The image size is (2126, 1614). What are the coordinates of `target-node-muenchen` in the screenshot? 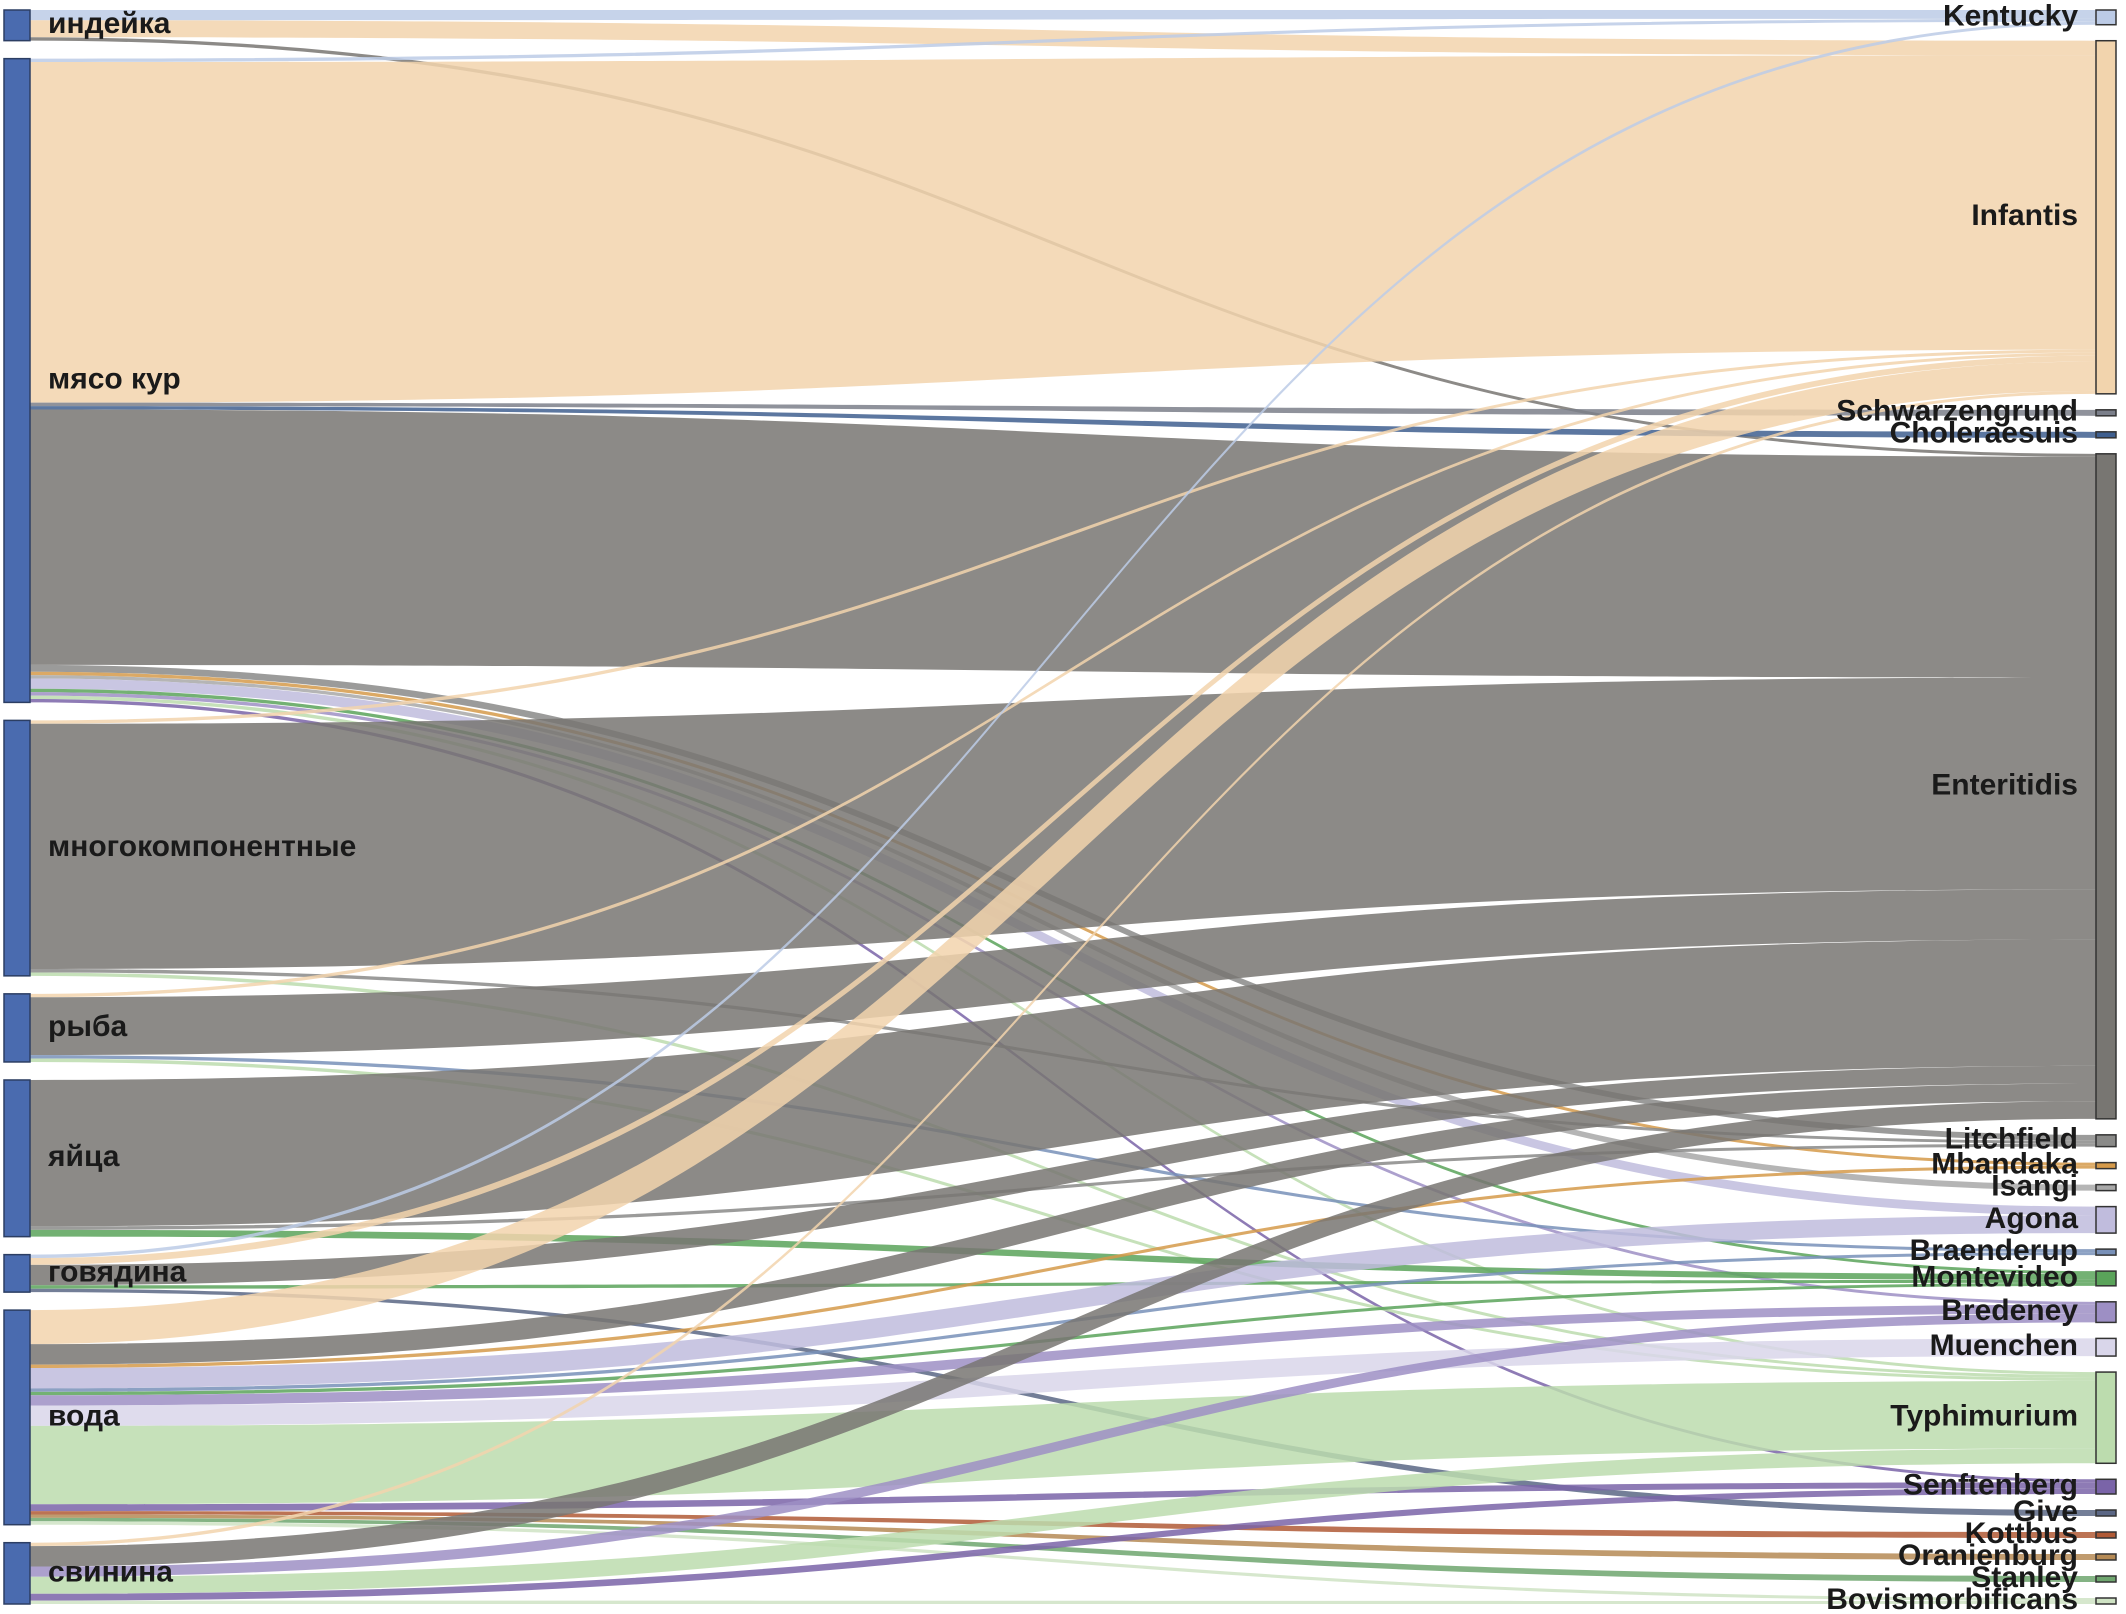 It's located at (2106, 1347).